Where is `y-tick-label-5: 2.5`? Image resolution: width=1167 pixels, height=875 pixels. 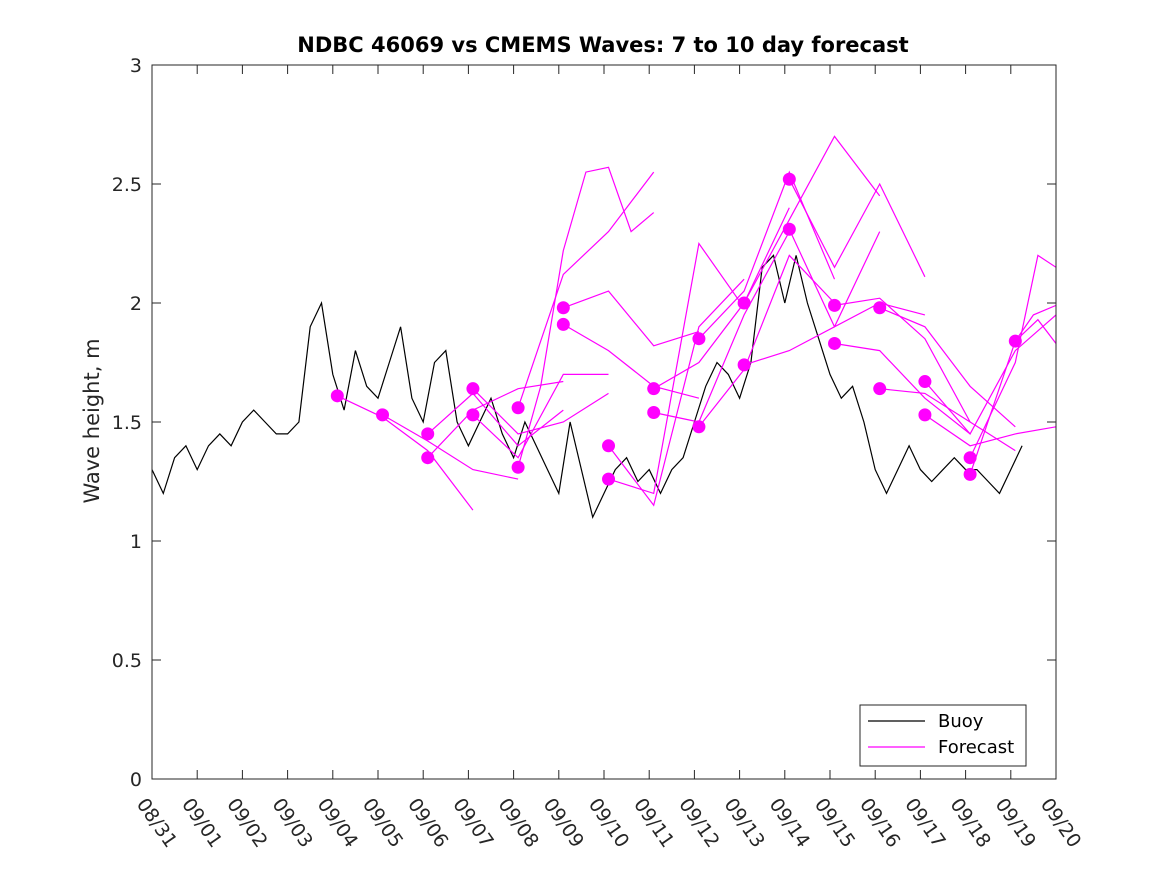
y-tick-label-5: 2.5 is located at coordinates (127, 185).